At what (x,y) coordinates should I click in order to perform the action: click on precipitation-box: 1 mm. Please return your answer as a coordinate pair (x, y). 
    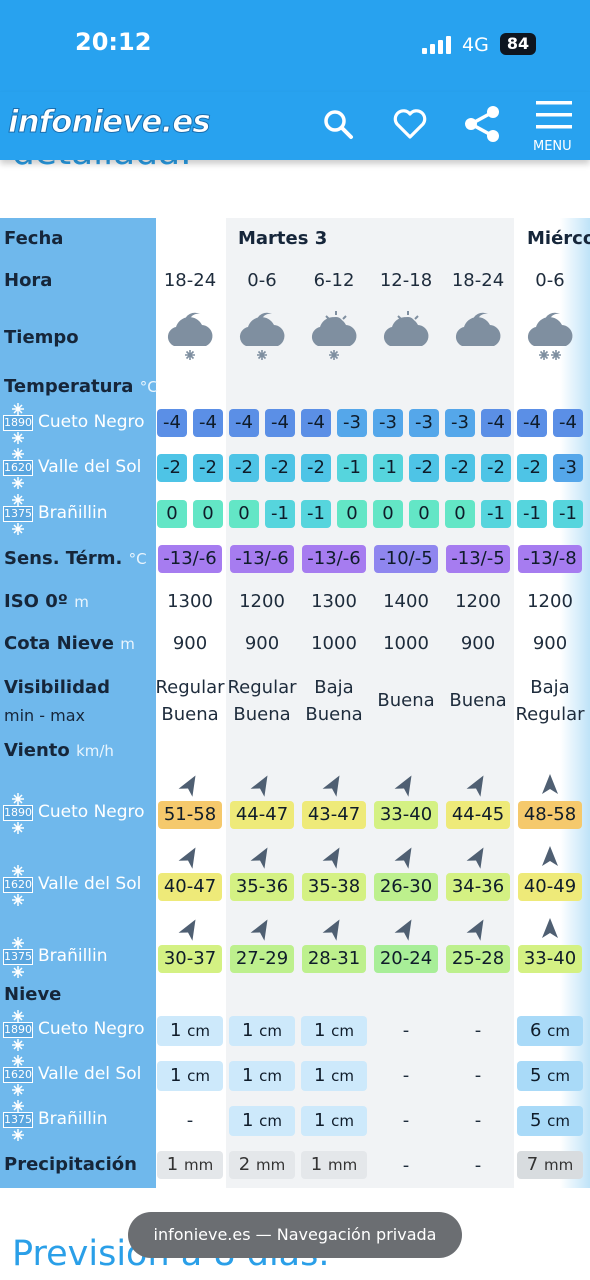
    Looking at the image, I should click on (334, 1165).